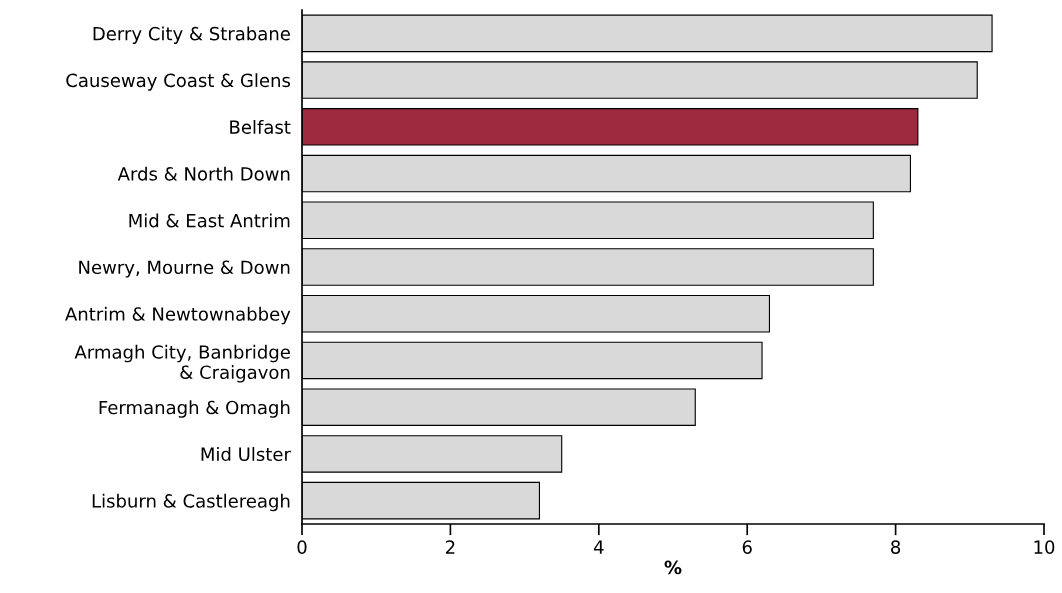 This screenshot has width=1062, height=593. What do you see at coordinates (194, 409) in the screenshot?
I see `y-tick-label: Fermanagh & Omagh` at bounding box center [194, 409].